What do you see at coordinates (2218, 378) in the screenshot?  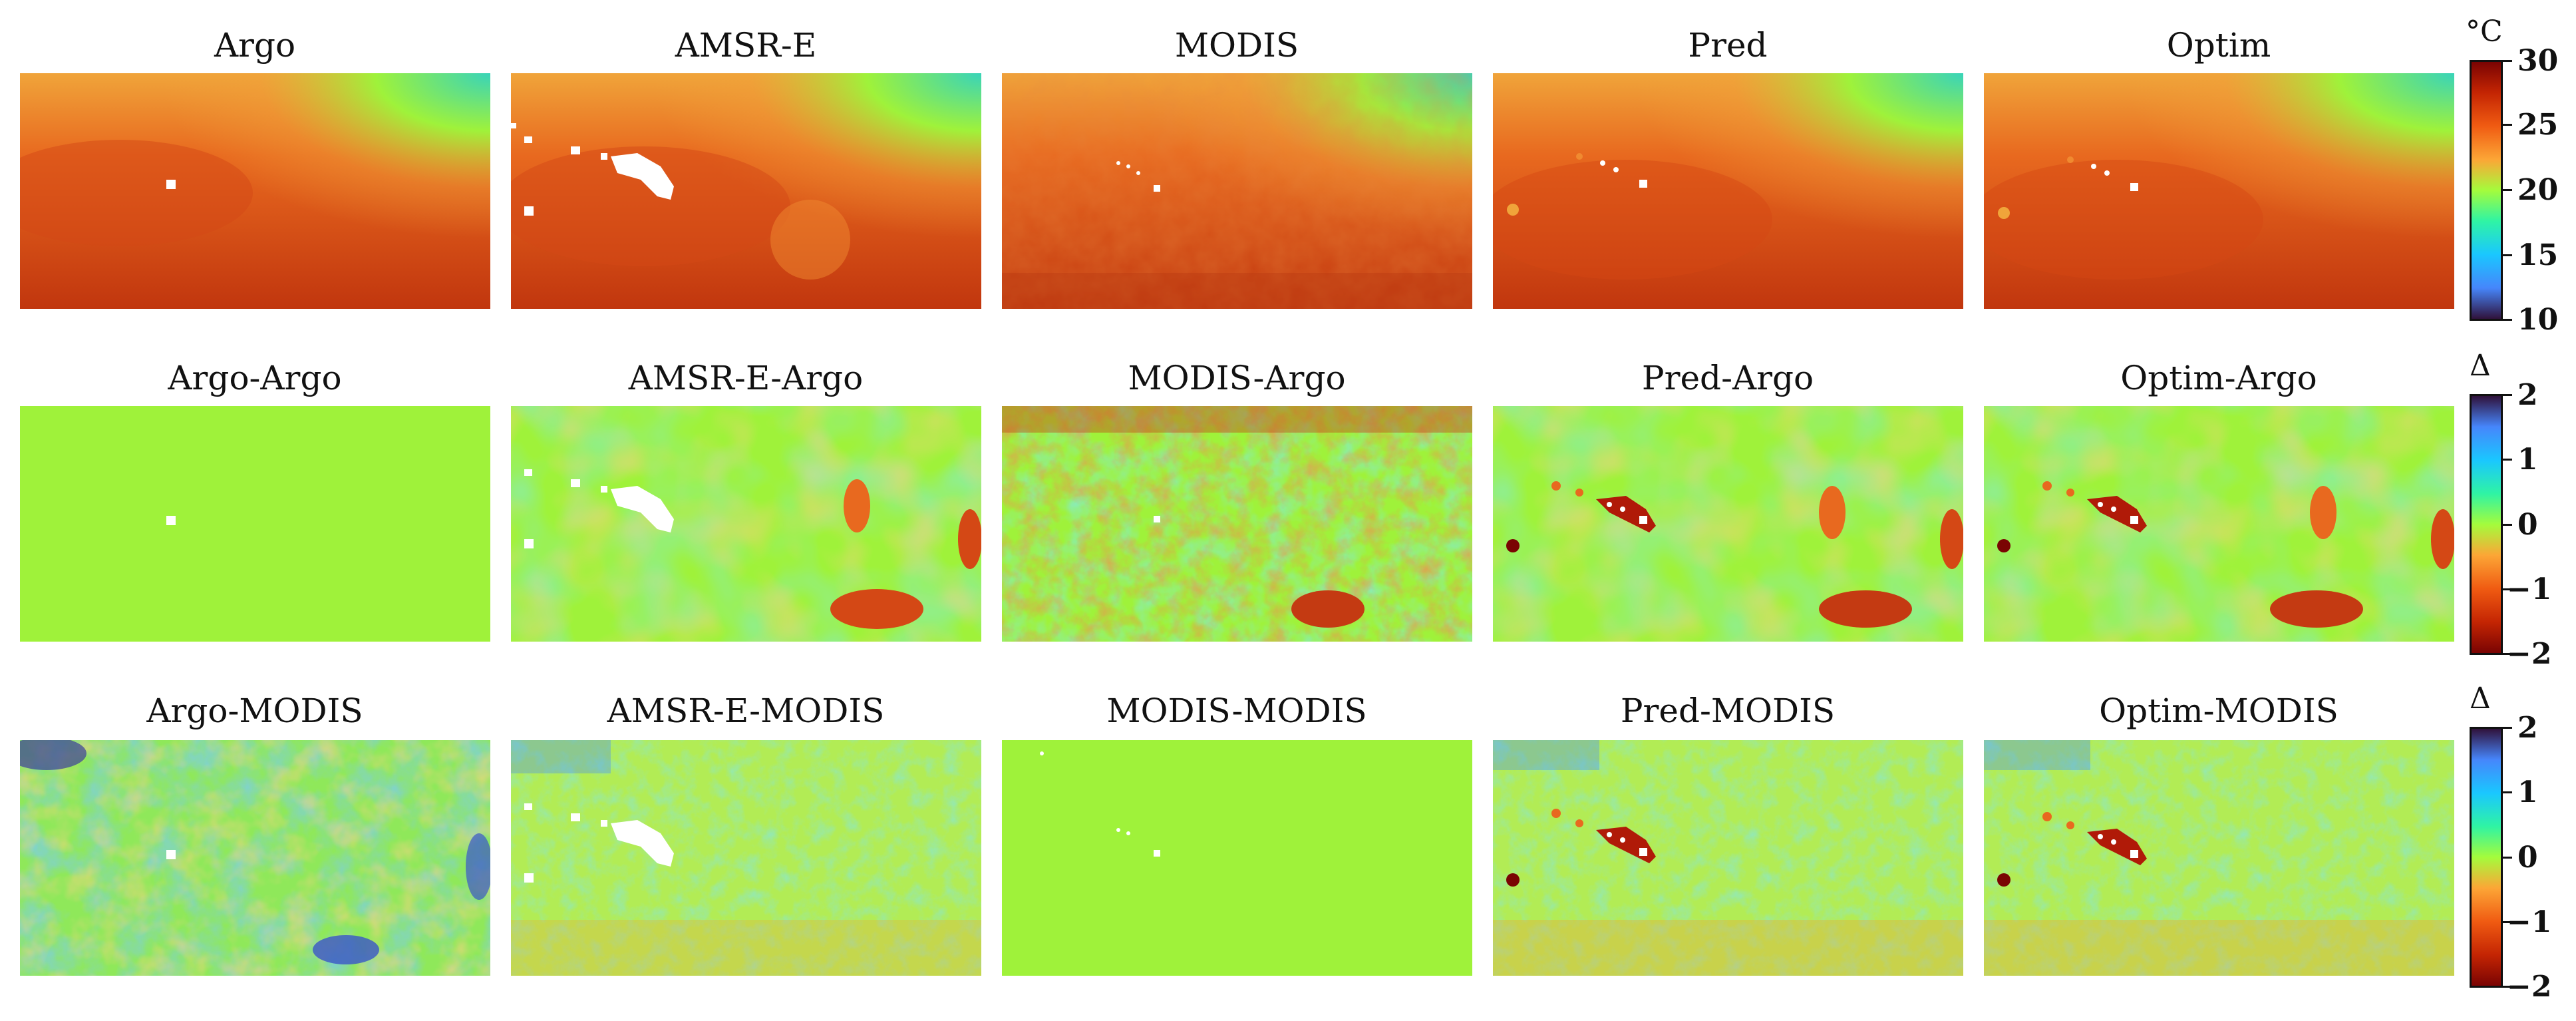 I see `panel-title-optim-argo: Optim-Argo` at bounding box center [2218, 378].